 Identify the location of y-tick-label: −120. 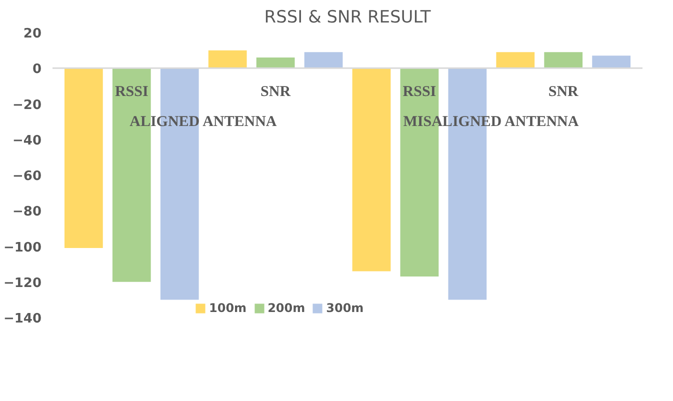
(22, 283).